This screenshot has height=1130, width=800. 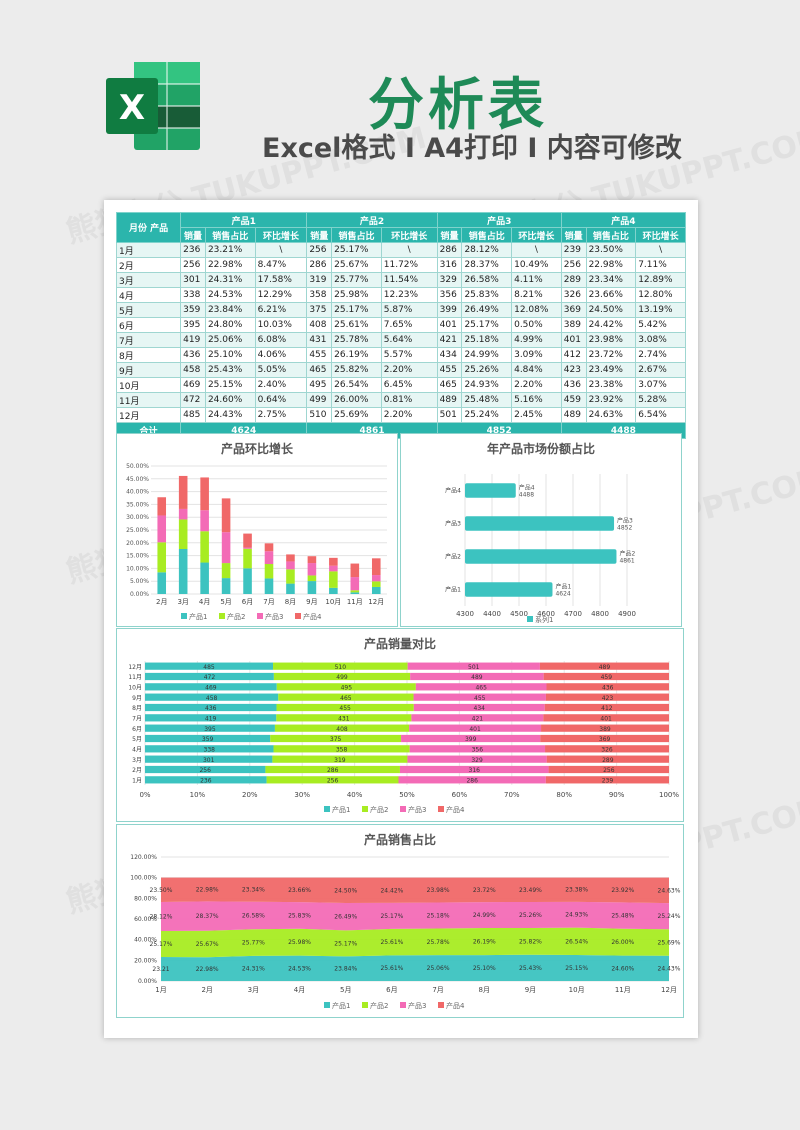 What do you see at coordinates (472, 148) in the screenshot?
I see `page-subtitle: Excel格式 I A4打印 I 内容可修改` at bounding box center [472, 148].